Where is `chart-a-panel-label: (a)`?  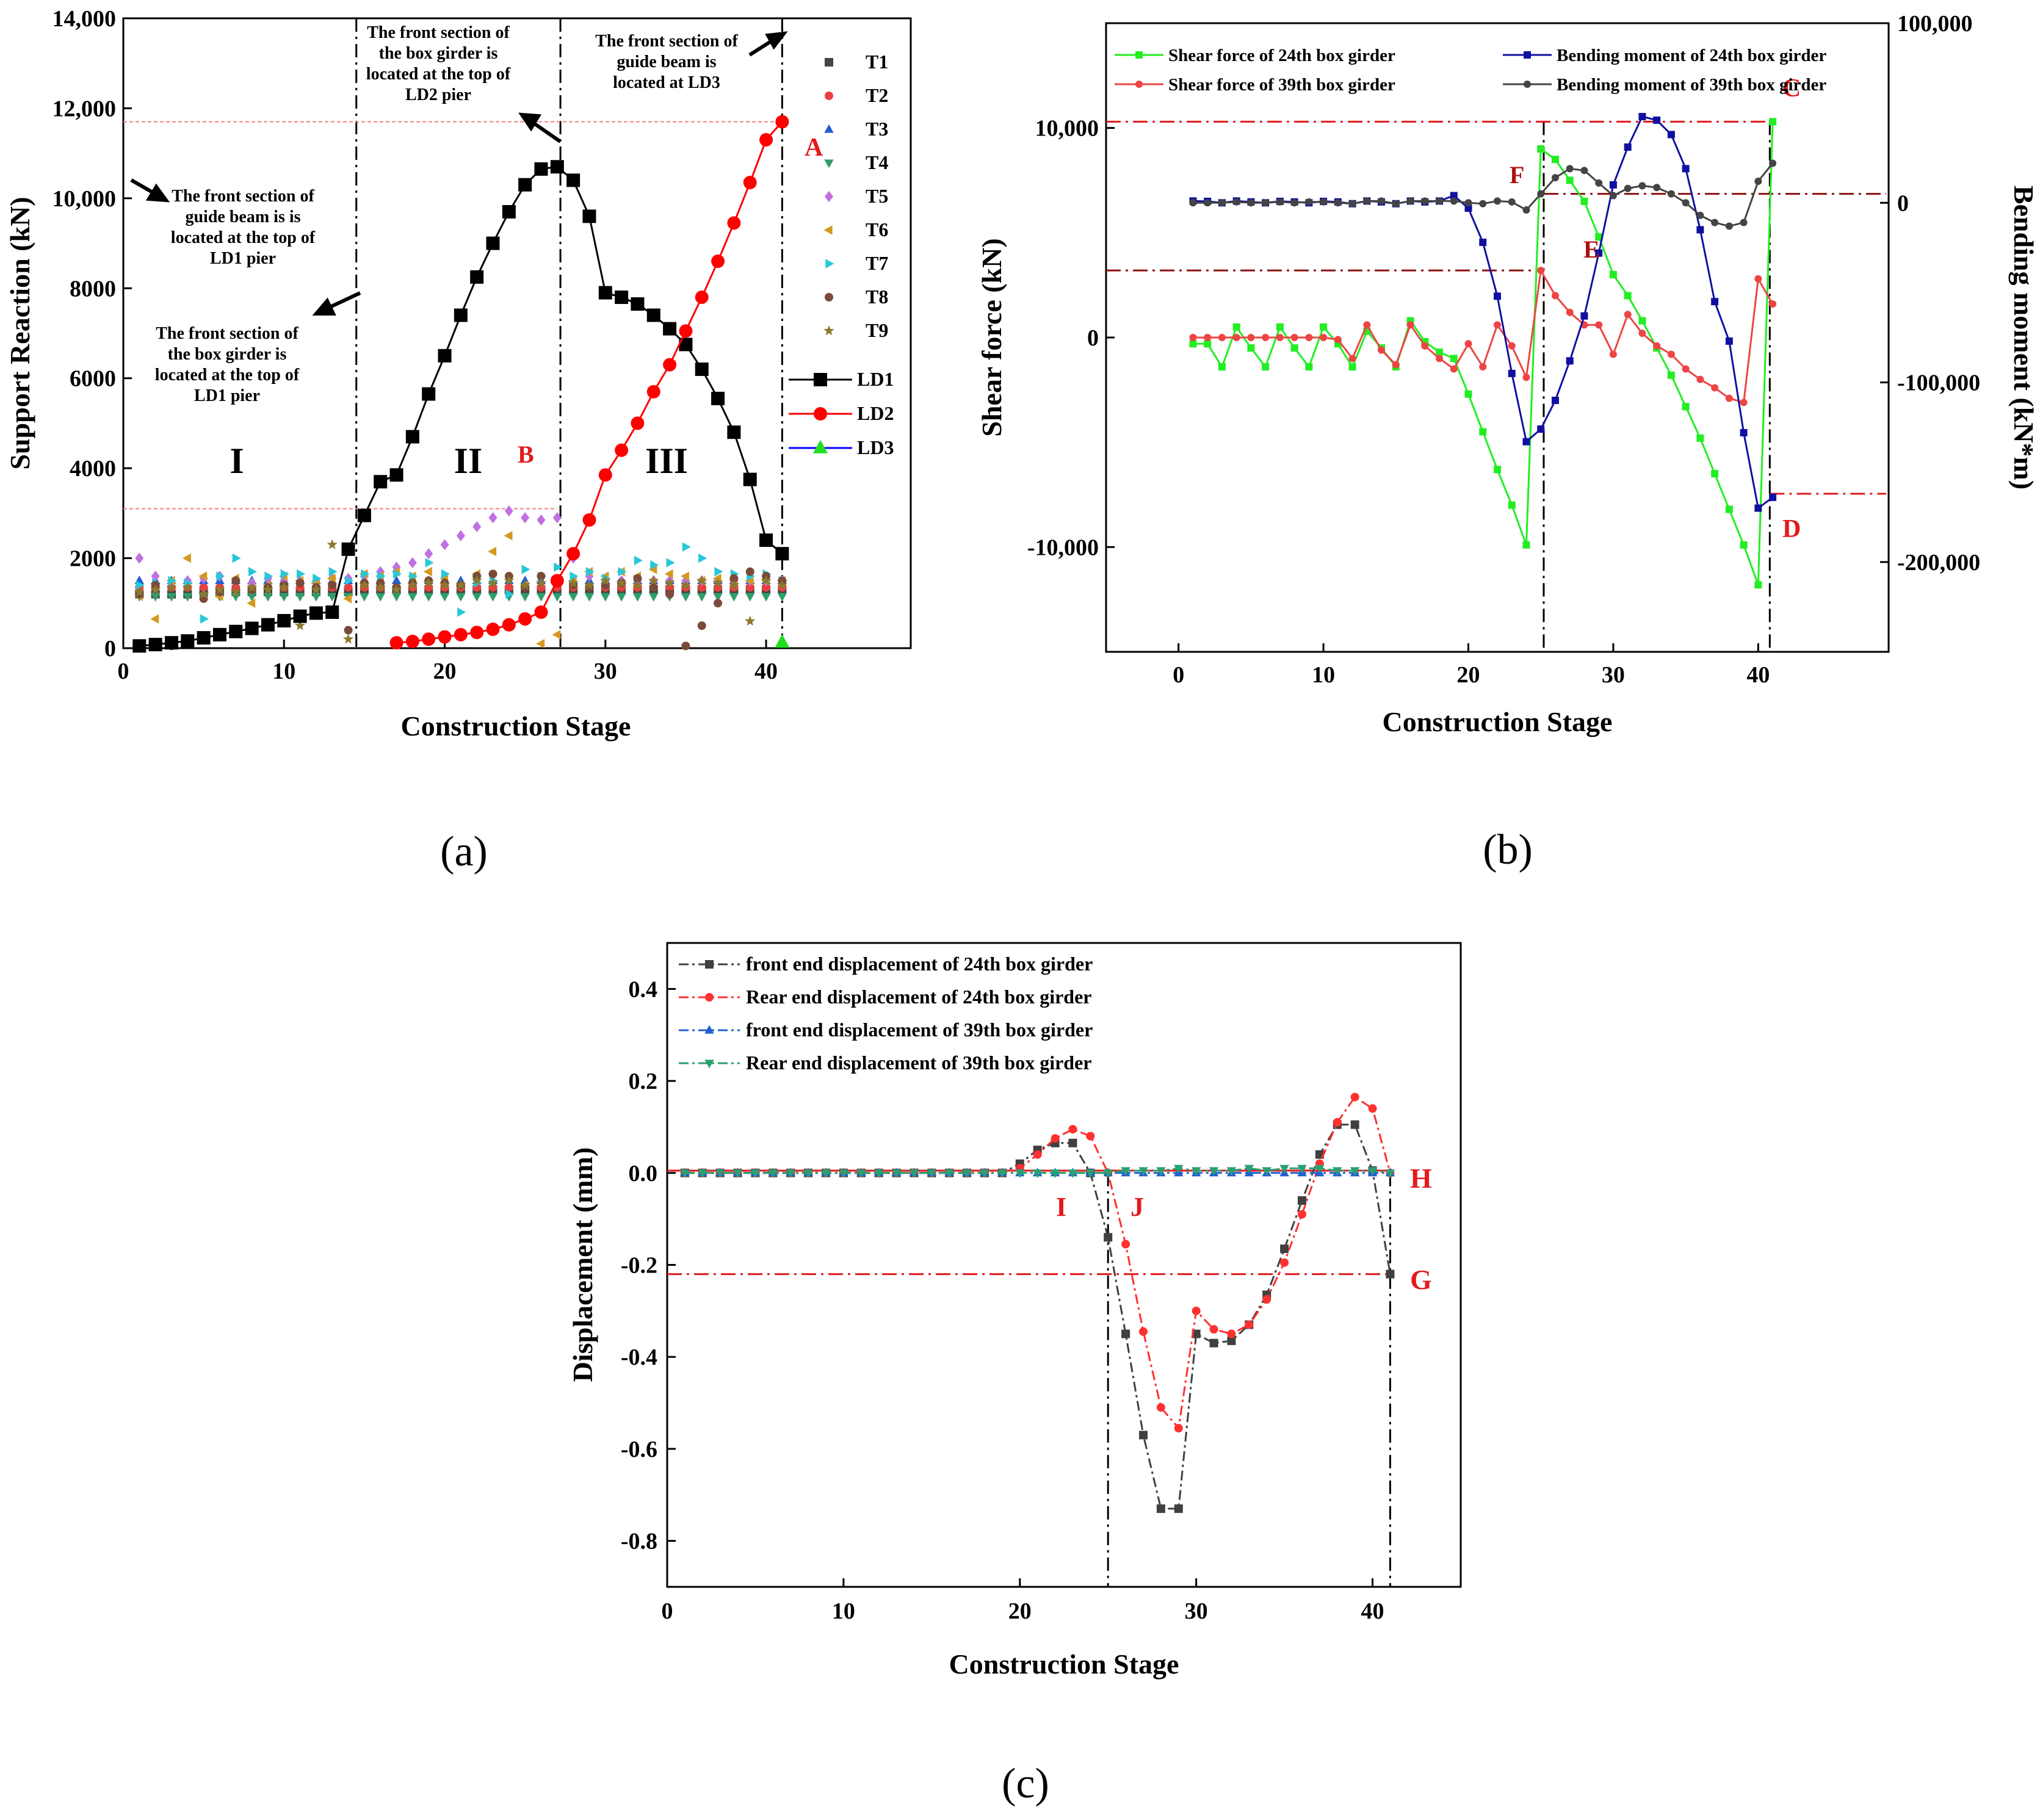 chart-a-panel-label: (a) is located at coordinates (464, 851).